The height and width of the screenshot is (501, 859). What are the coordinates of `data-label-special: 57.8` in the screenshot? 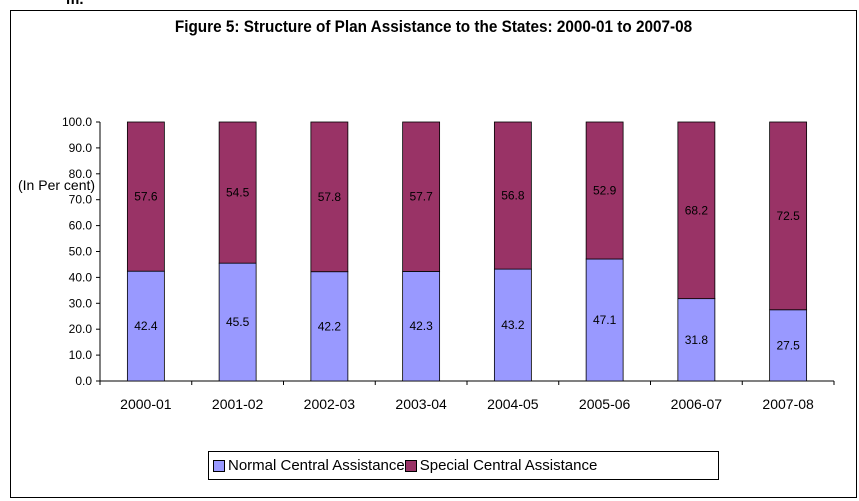 It's located at (330, 197).